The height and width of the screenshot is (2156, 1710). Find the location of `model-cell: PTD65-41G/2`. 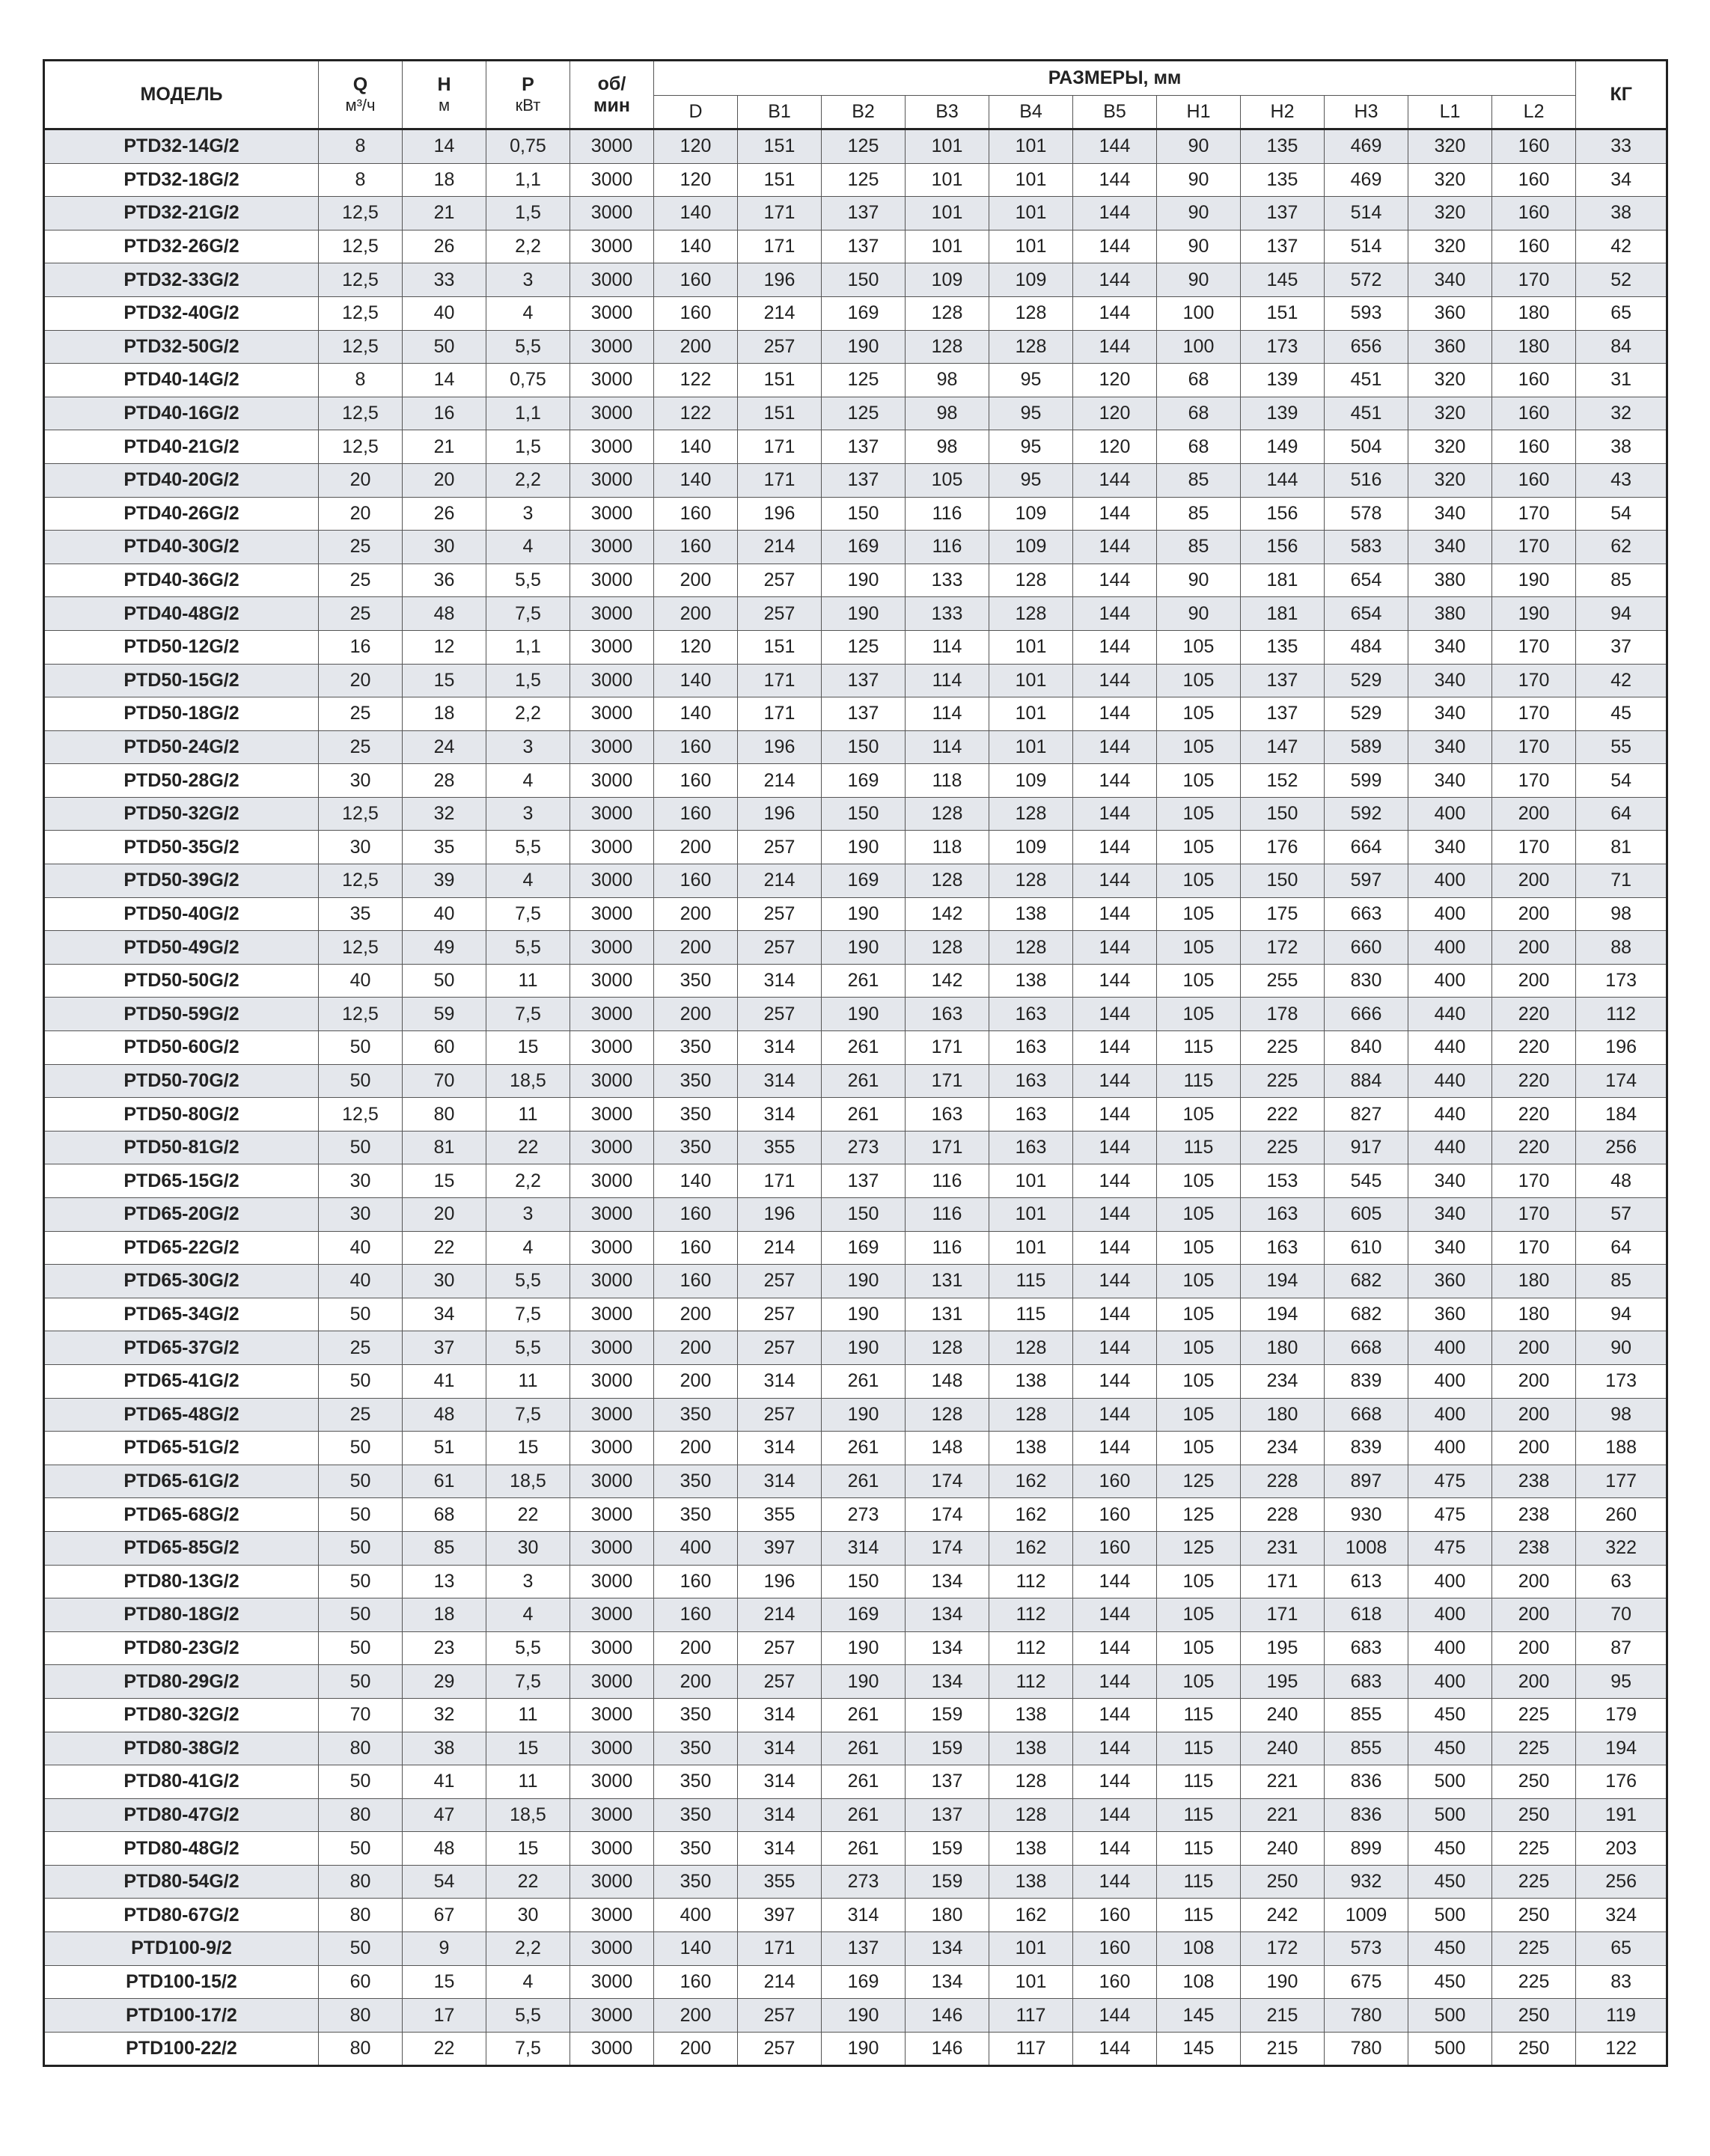

model-cell: PTD65-41G/2 is located at coordinates (181, 1381).